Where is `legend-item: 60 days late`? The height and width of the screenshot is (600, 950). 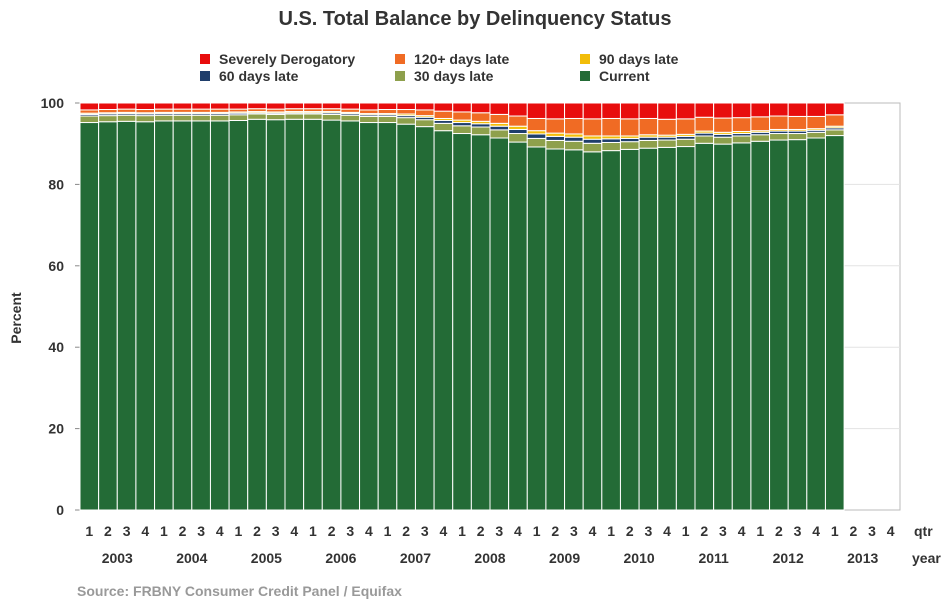
legend-item: 60 days late is located at coordinates (249, 76).